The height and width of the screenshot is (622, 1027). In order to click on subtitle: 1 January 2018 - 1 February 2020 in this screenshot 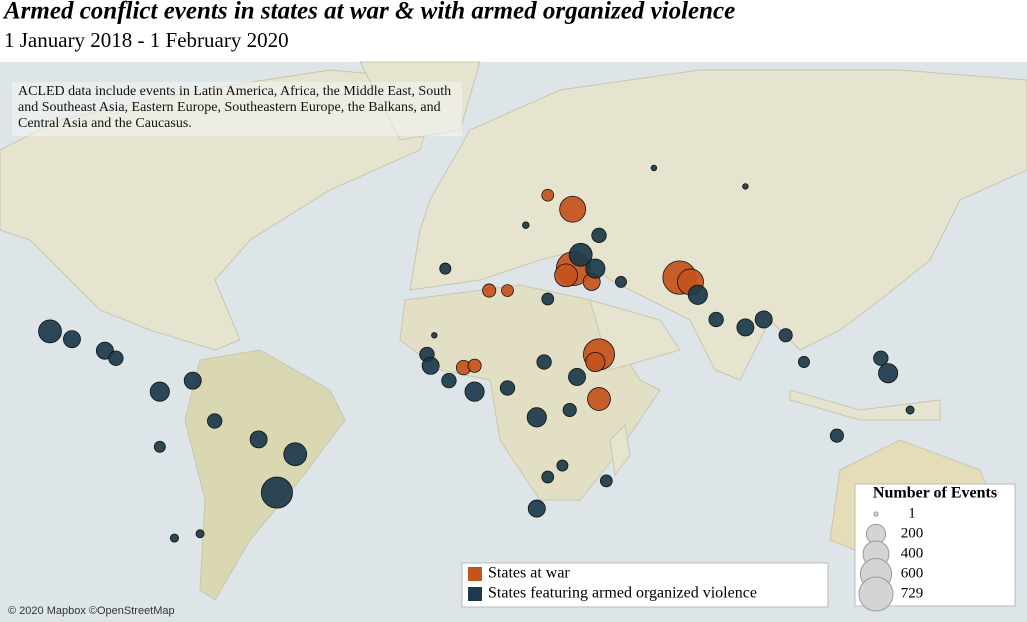, I will do `click(146, 40)`.